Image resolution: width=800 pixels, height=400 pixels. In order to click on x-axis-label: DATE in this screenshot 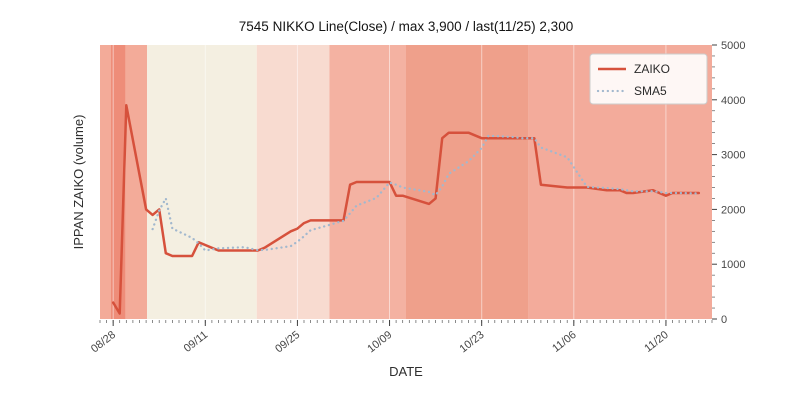, I will do `click(406, 371)`.